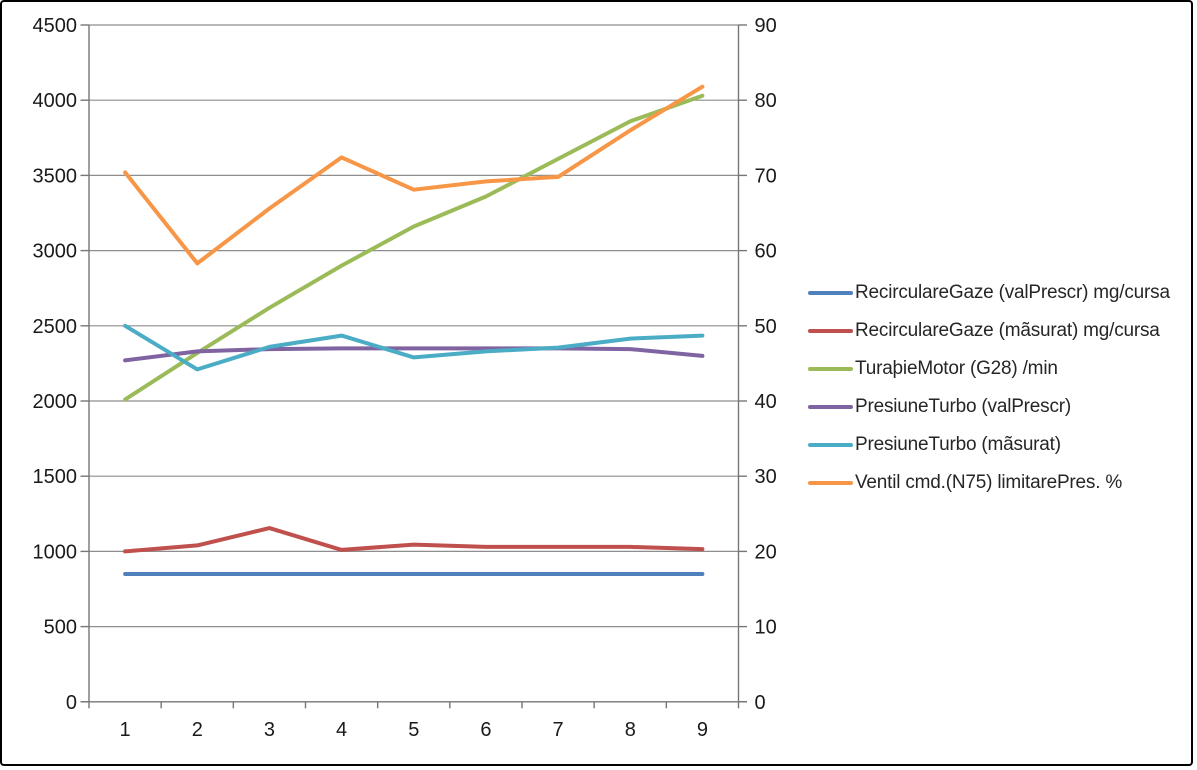 This screenshot has height=770, width=1197. I want to click on right-axis-tick-label: 40, so click(766, 402).